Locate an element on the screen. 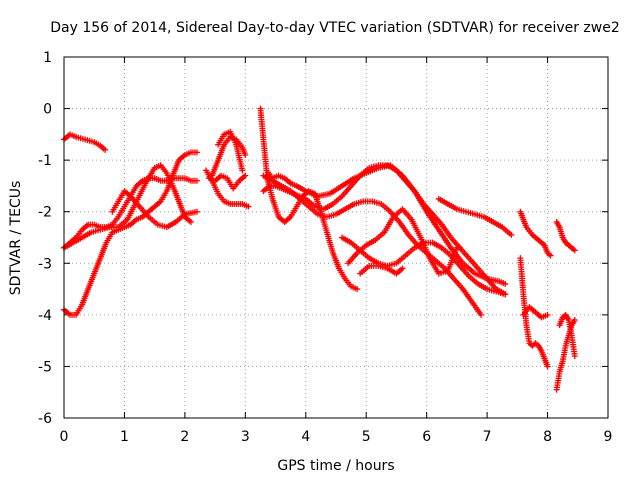 Image resolution: width=640 pixels, height=480 pixels. x-tick-label: 0 is located at coordinates (64, 437).